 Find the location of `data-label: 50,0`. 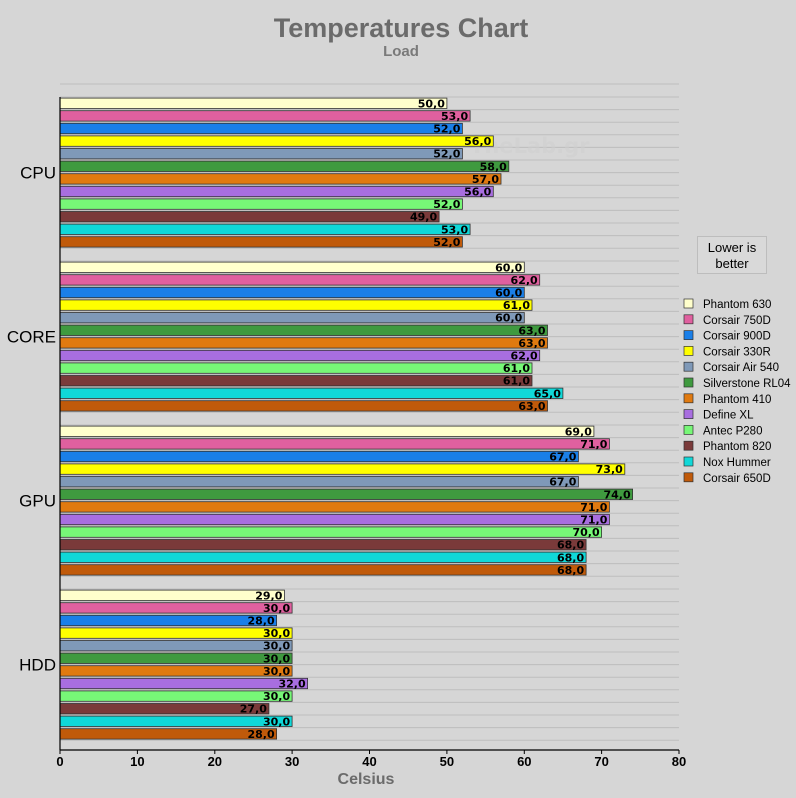

data-label: 50,0 is located at coordinates (431, 103).